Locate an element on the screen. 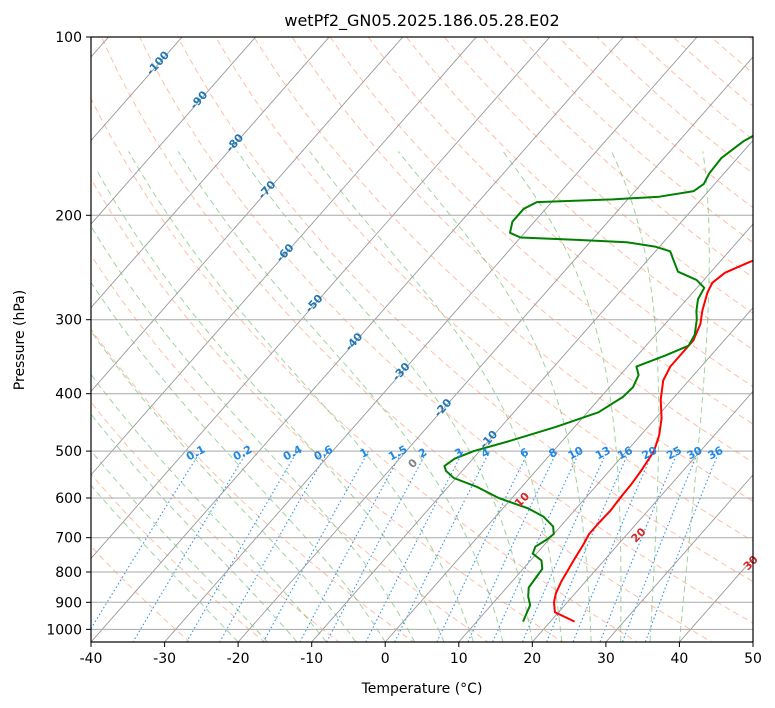 The width and height of the screenshot is (775, 708). x-tick-label: 10 is located at coordinates (459, 659).